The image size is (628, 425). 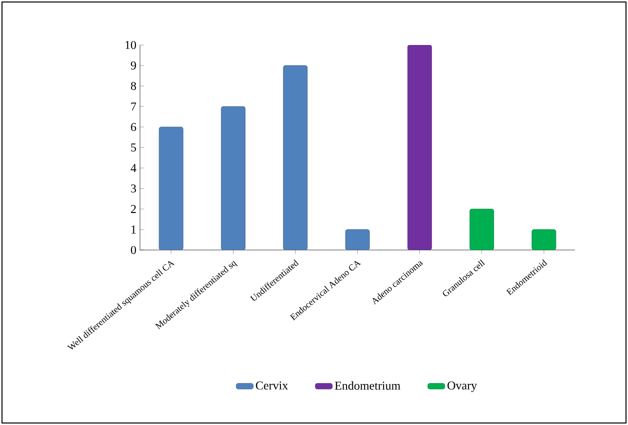 What do you see at coordinates (367, 385) in the screenshot?
I see `legend-label: Endometrium` at bounding box center [367, 385].